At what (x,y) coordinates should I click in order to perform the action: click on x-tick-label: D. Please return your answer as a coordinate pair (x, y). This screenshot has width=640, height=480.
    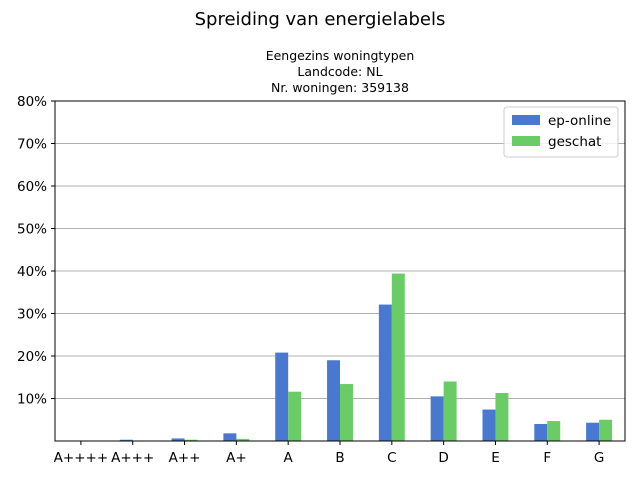
    Looking at the image, I should click on (443, 458).